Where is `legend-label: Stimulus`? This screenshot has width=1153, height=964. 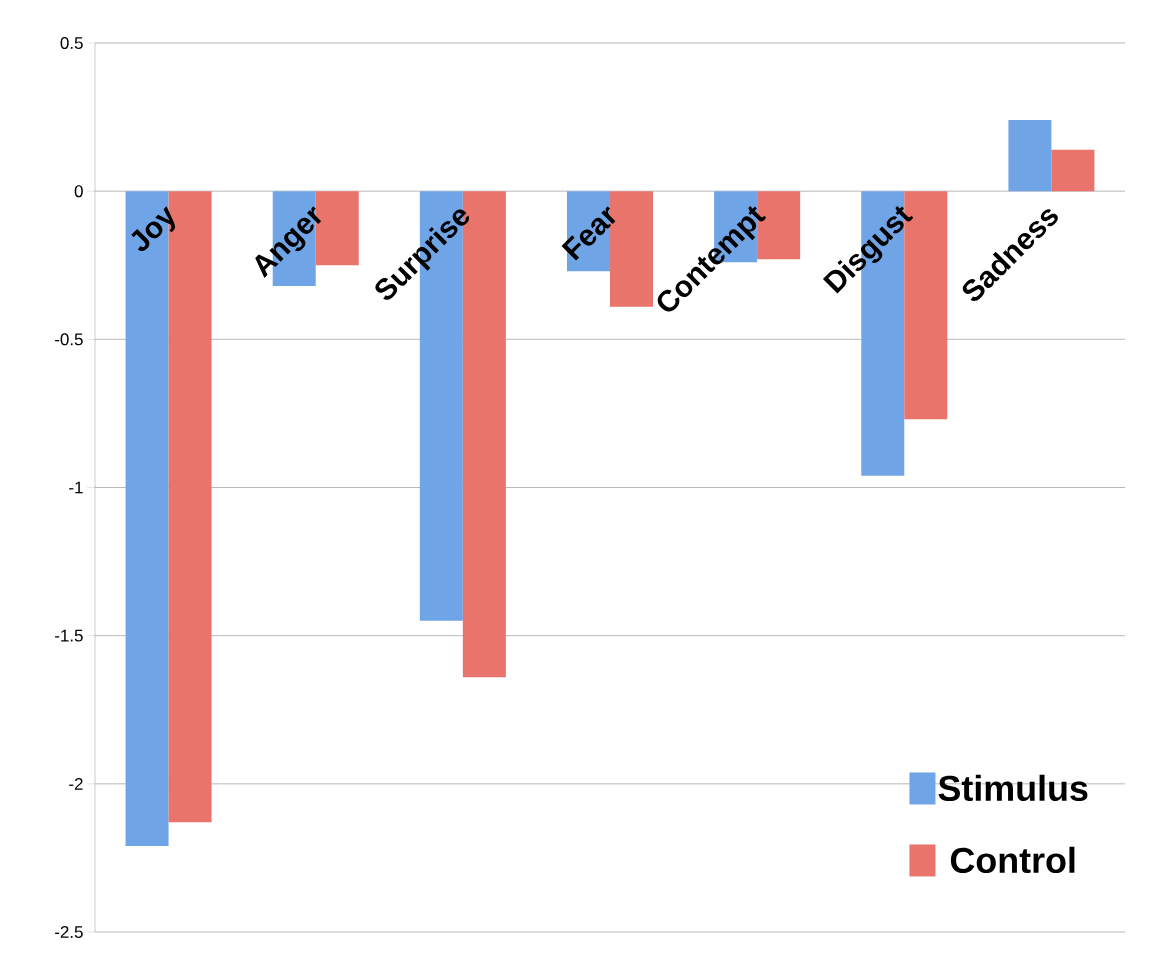 legend-label: Stimulus is located at coordinates (1013, 788).